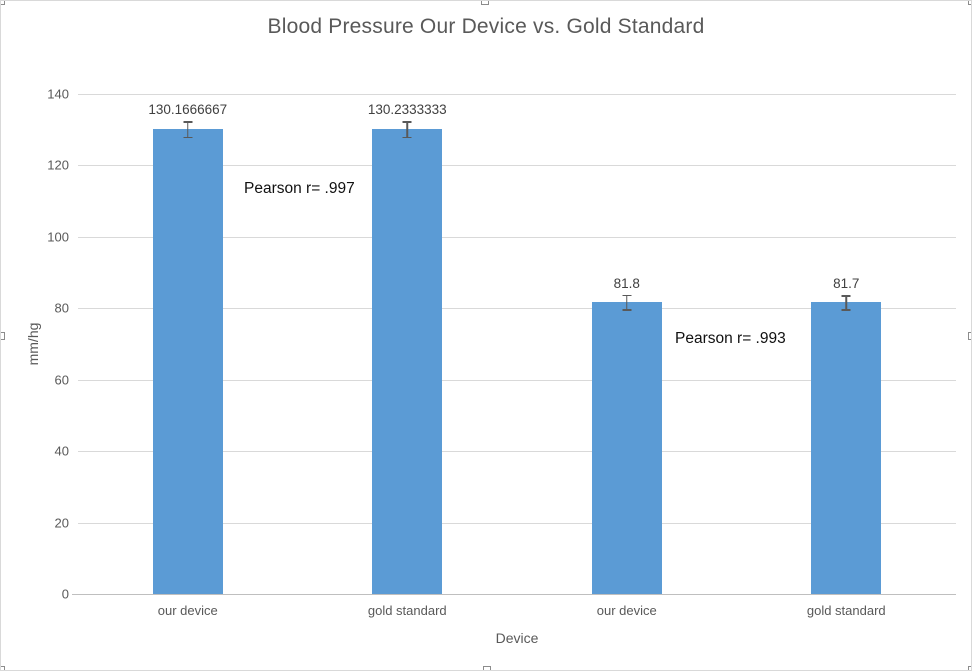 The image size is (972, 671). I want to click on annotation-pearson-systolic: Pearson r= .997, so click(299, 188).